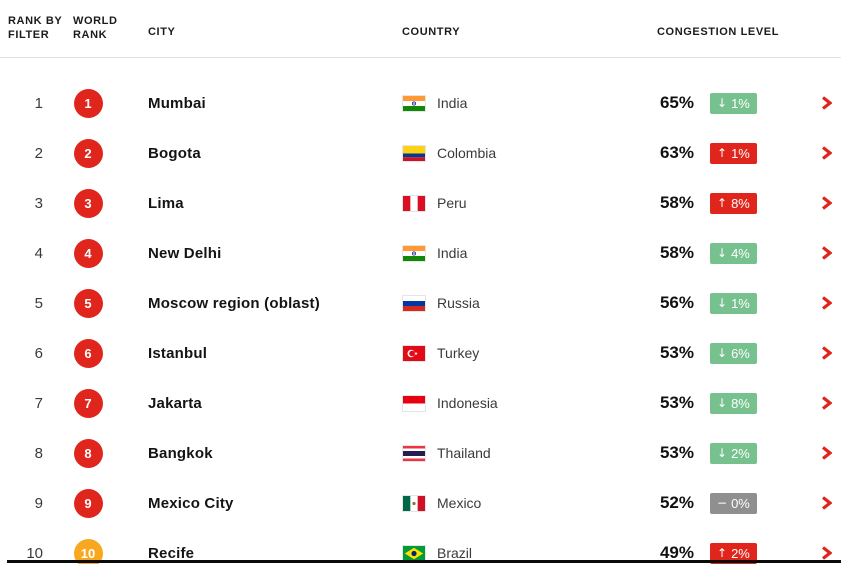 This screenshot has width=841, height=564. I want to click on world-rank-badge: 1, so click(88, 103).